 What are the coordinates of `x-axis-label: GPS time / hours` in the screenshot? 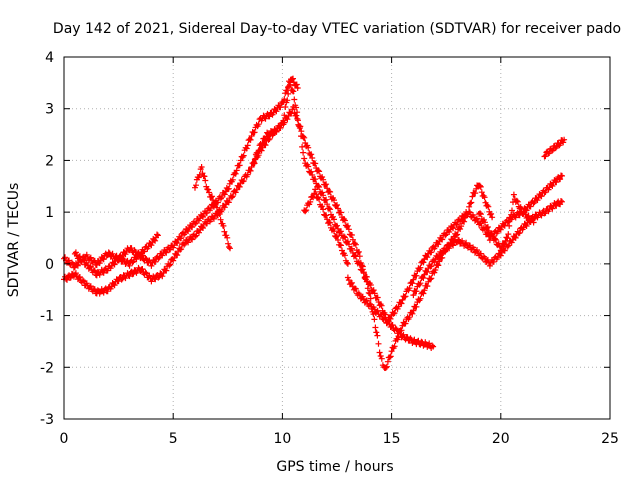 It's located at (334, 467).